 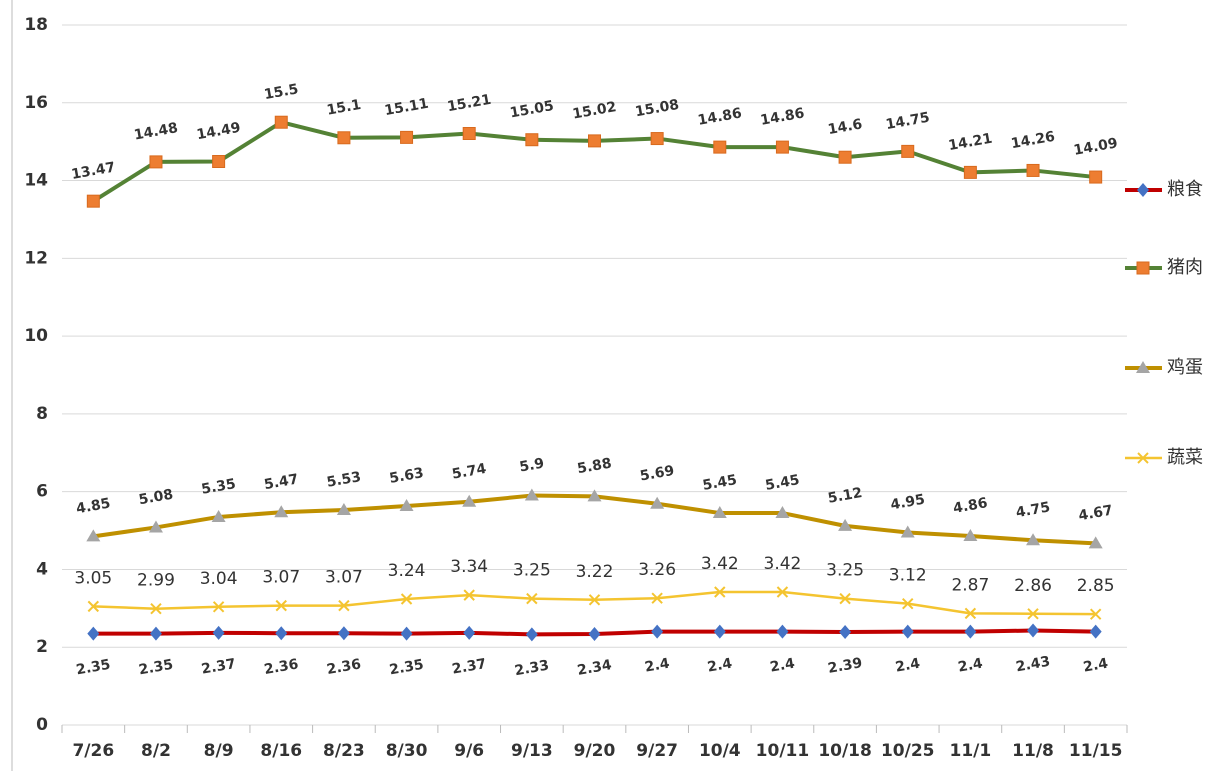 What do you see at coordinates (469, 472) in the screenshot?
I see `data-label: 5.74` at bounding box center [469, 472].